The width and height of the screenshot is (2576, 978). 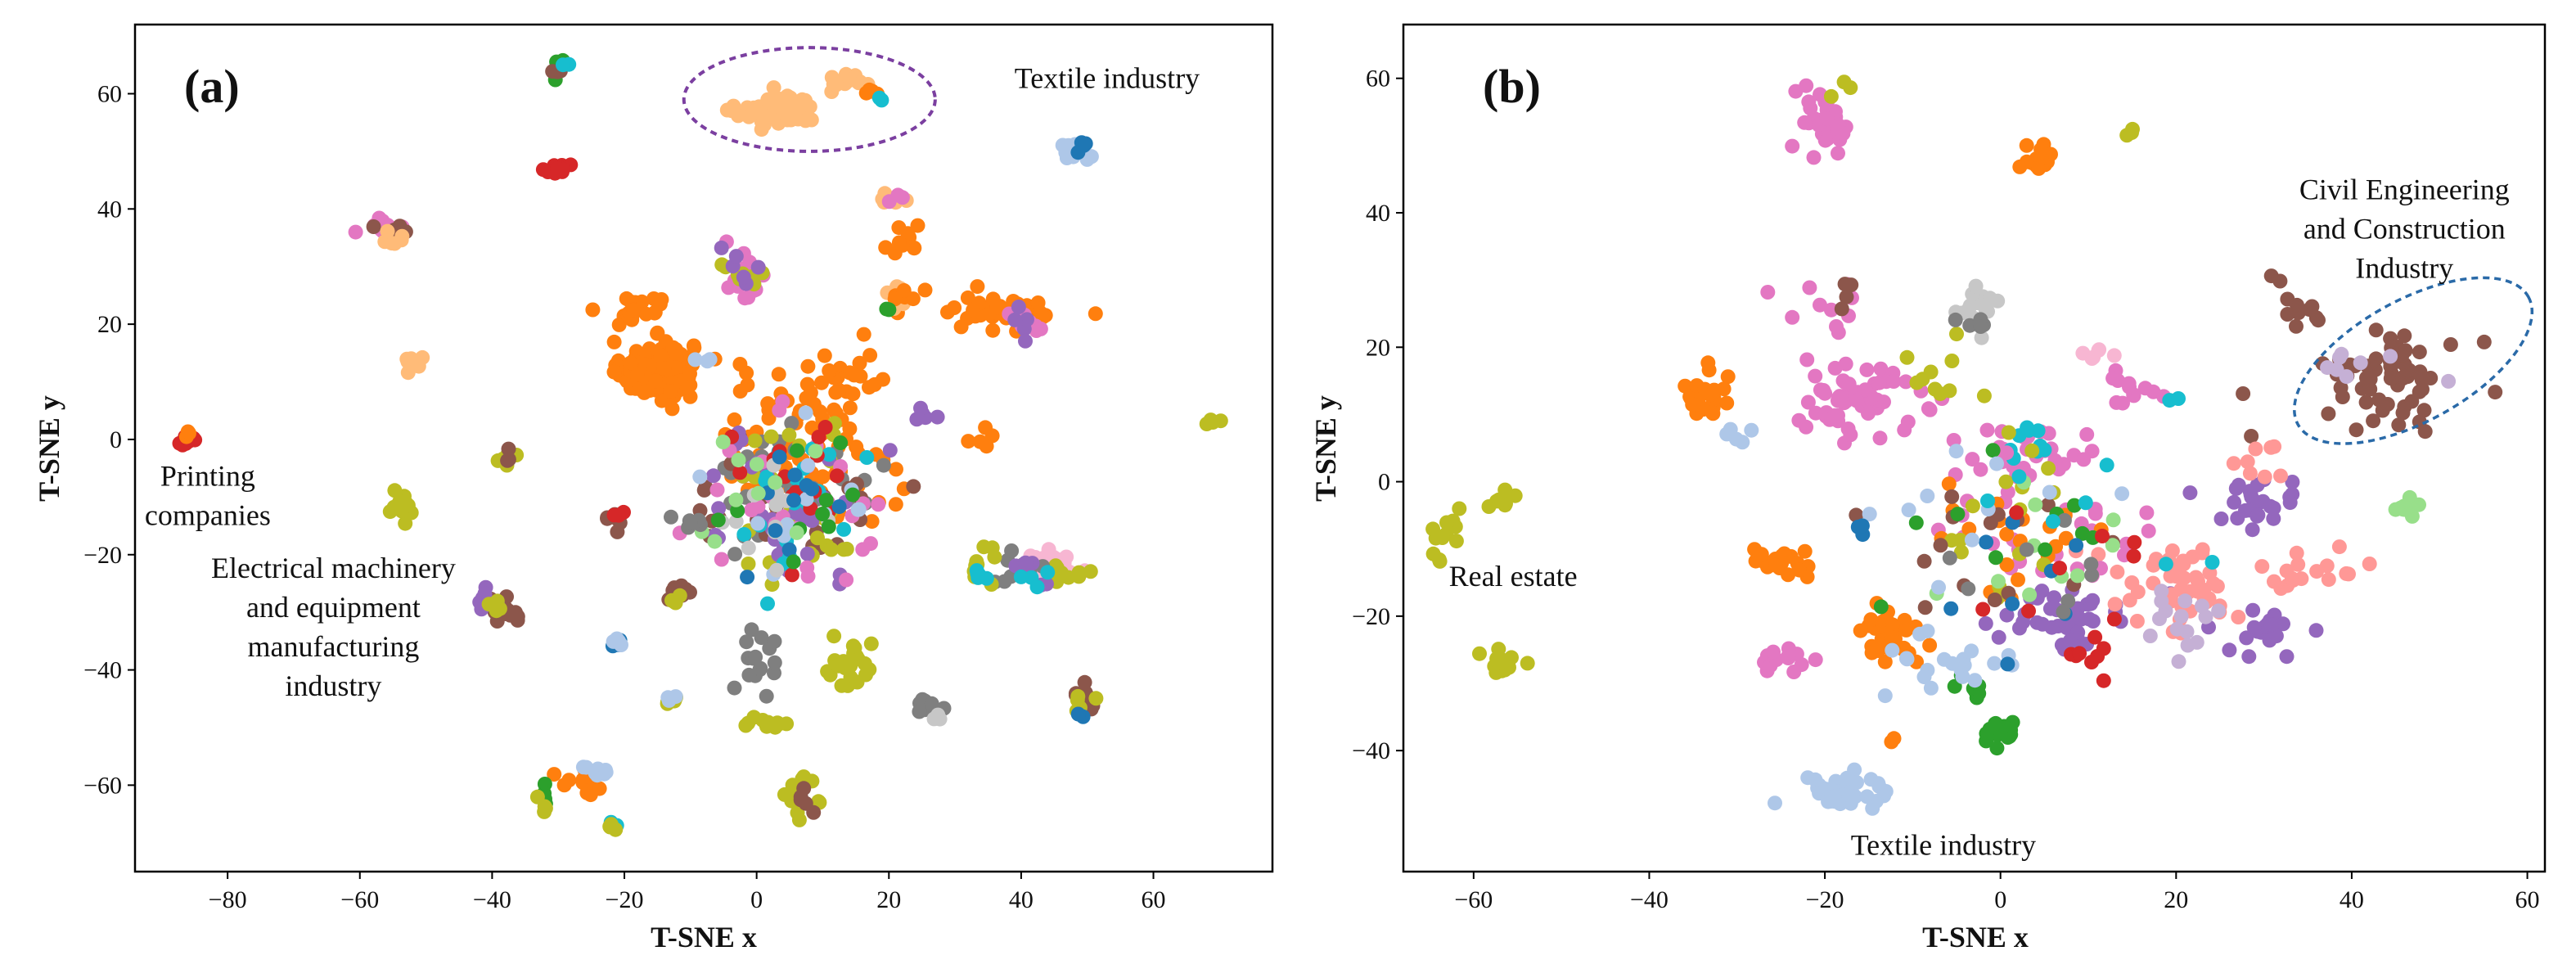 I want to click on annotation-label: Real estate, so click(x=1513, y=576).